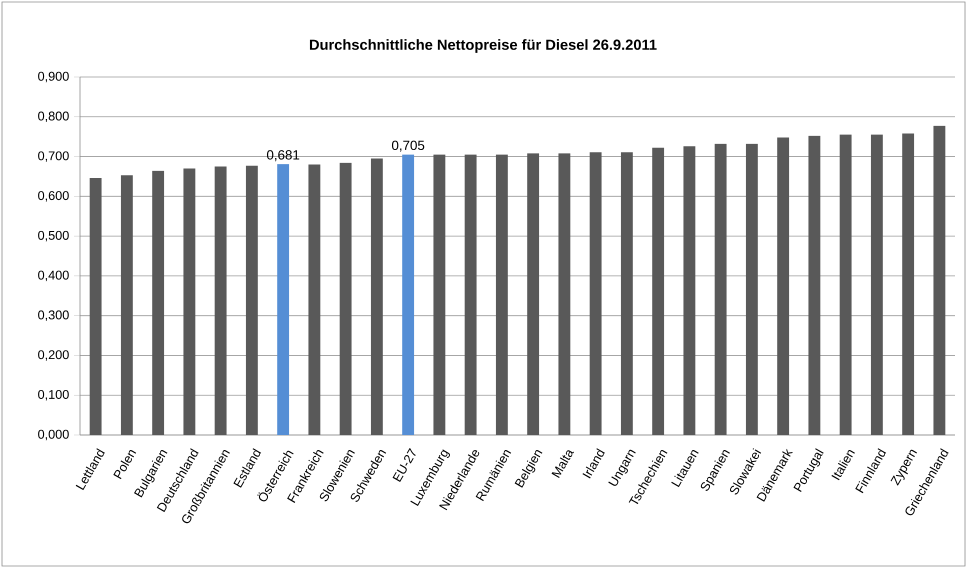 This screenshot has width=967, height=568. Describe the element at coordinates (53, 196) in the screenshot. I see `y-tick-label: 0,600` at that location.